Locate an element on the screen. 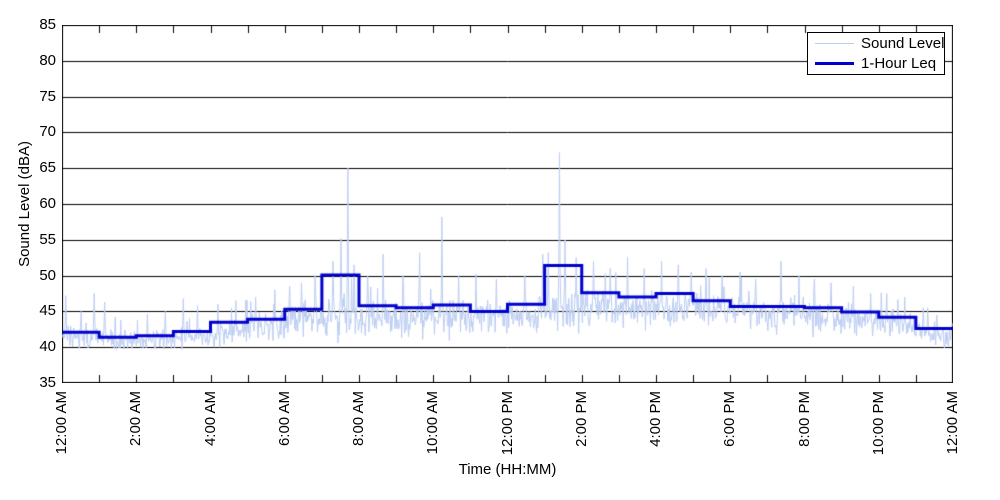 The height and width of the screenshot is (500, 1000). x-tick-label: 2:00 AM is located at coordinates (136, 419).